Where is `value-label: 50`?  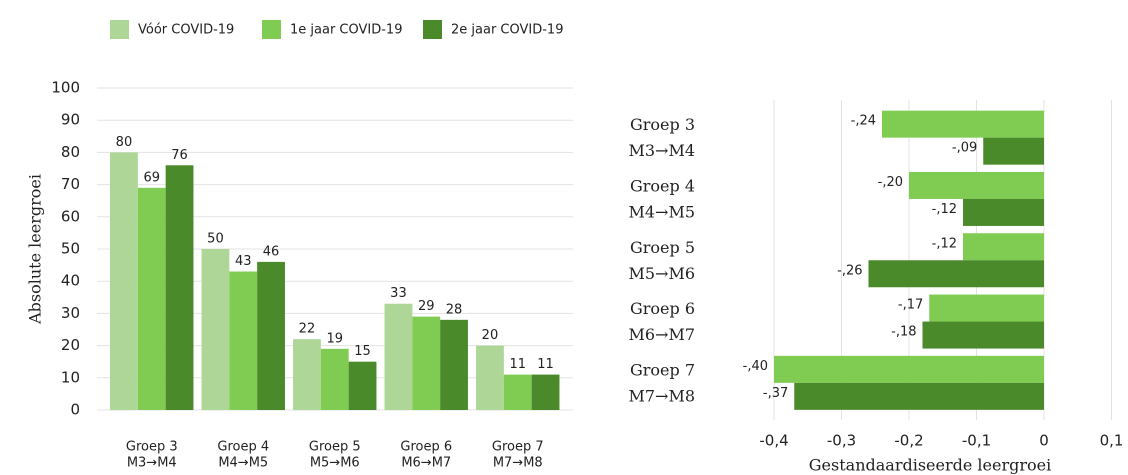
value-label: 50 is located at coordinates (215, 239).